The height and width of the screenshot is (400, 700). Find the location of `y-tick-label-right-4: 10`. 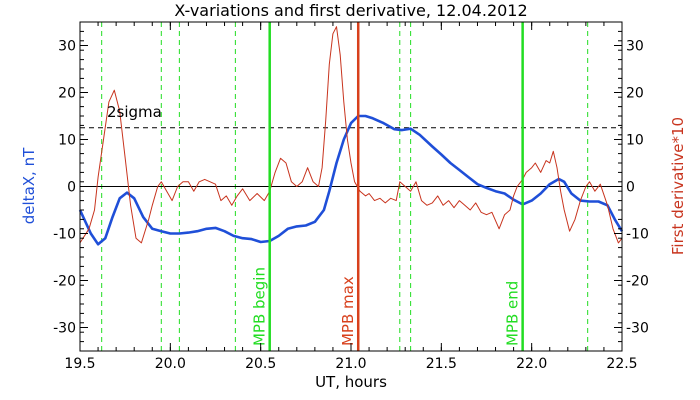

y-tick-label-right-4: 10 is located at coordinates (635, 141).